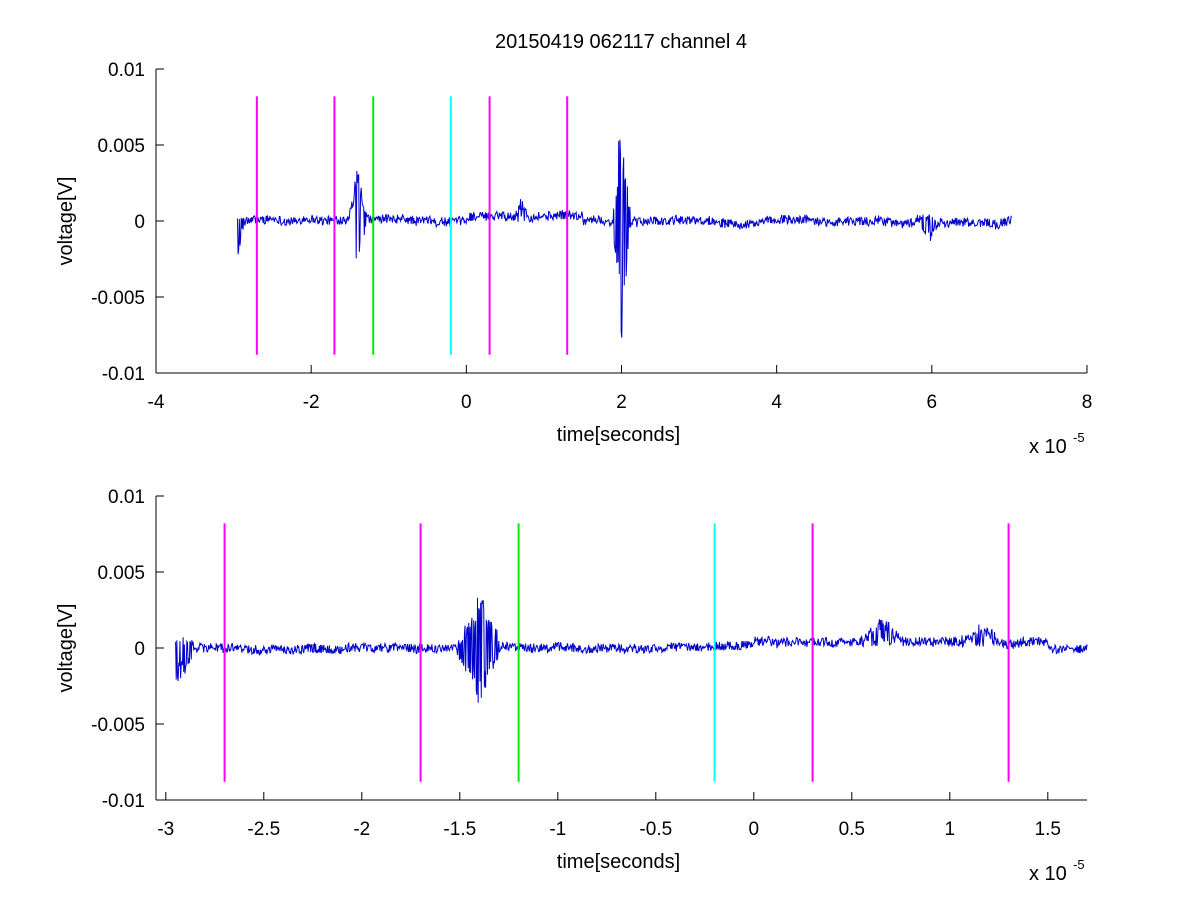 This screenshot has width=1200, height=901. Describe the element at coordinates (557, 829) in the screenshot. I see `x-tick-label: -1` at that location.